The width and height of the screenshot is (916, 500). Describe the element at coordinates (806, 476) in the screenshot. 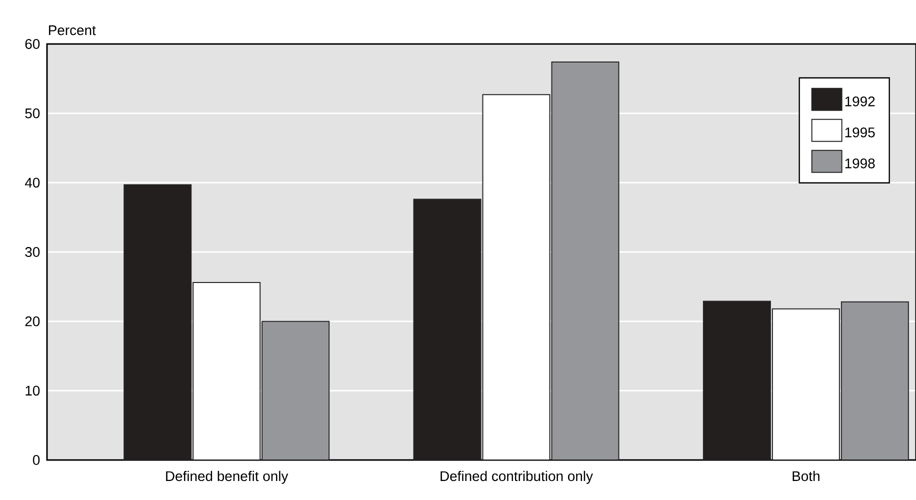

I see `x-tick-label: Both` at that location.